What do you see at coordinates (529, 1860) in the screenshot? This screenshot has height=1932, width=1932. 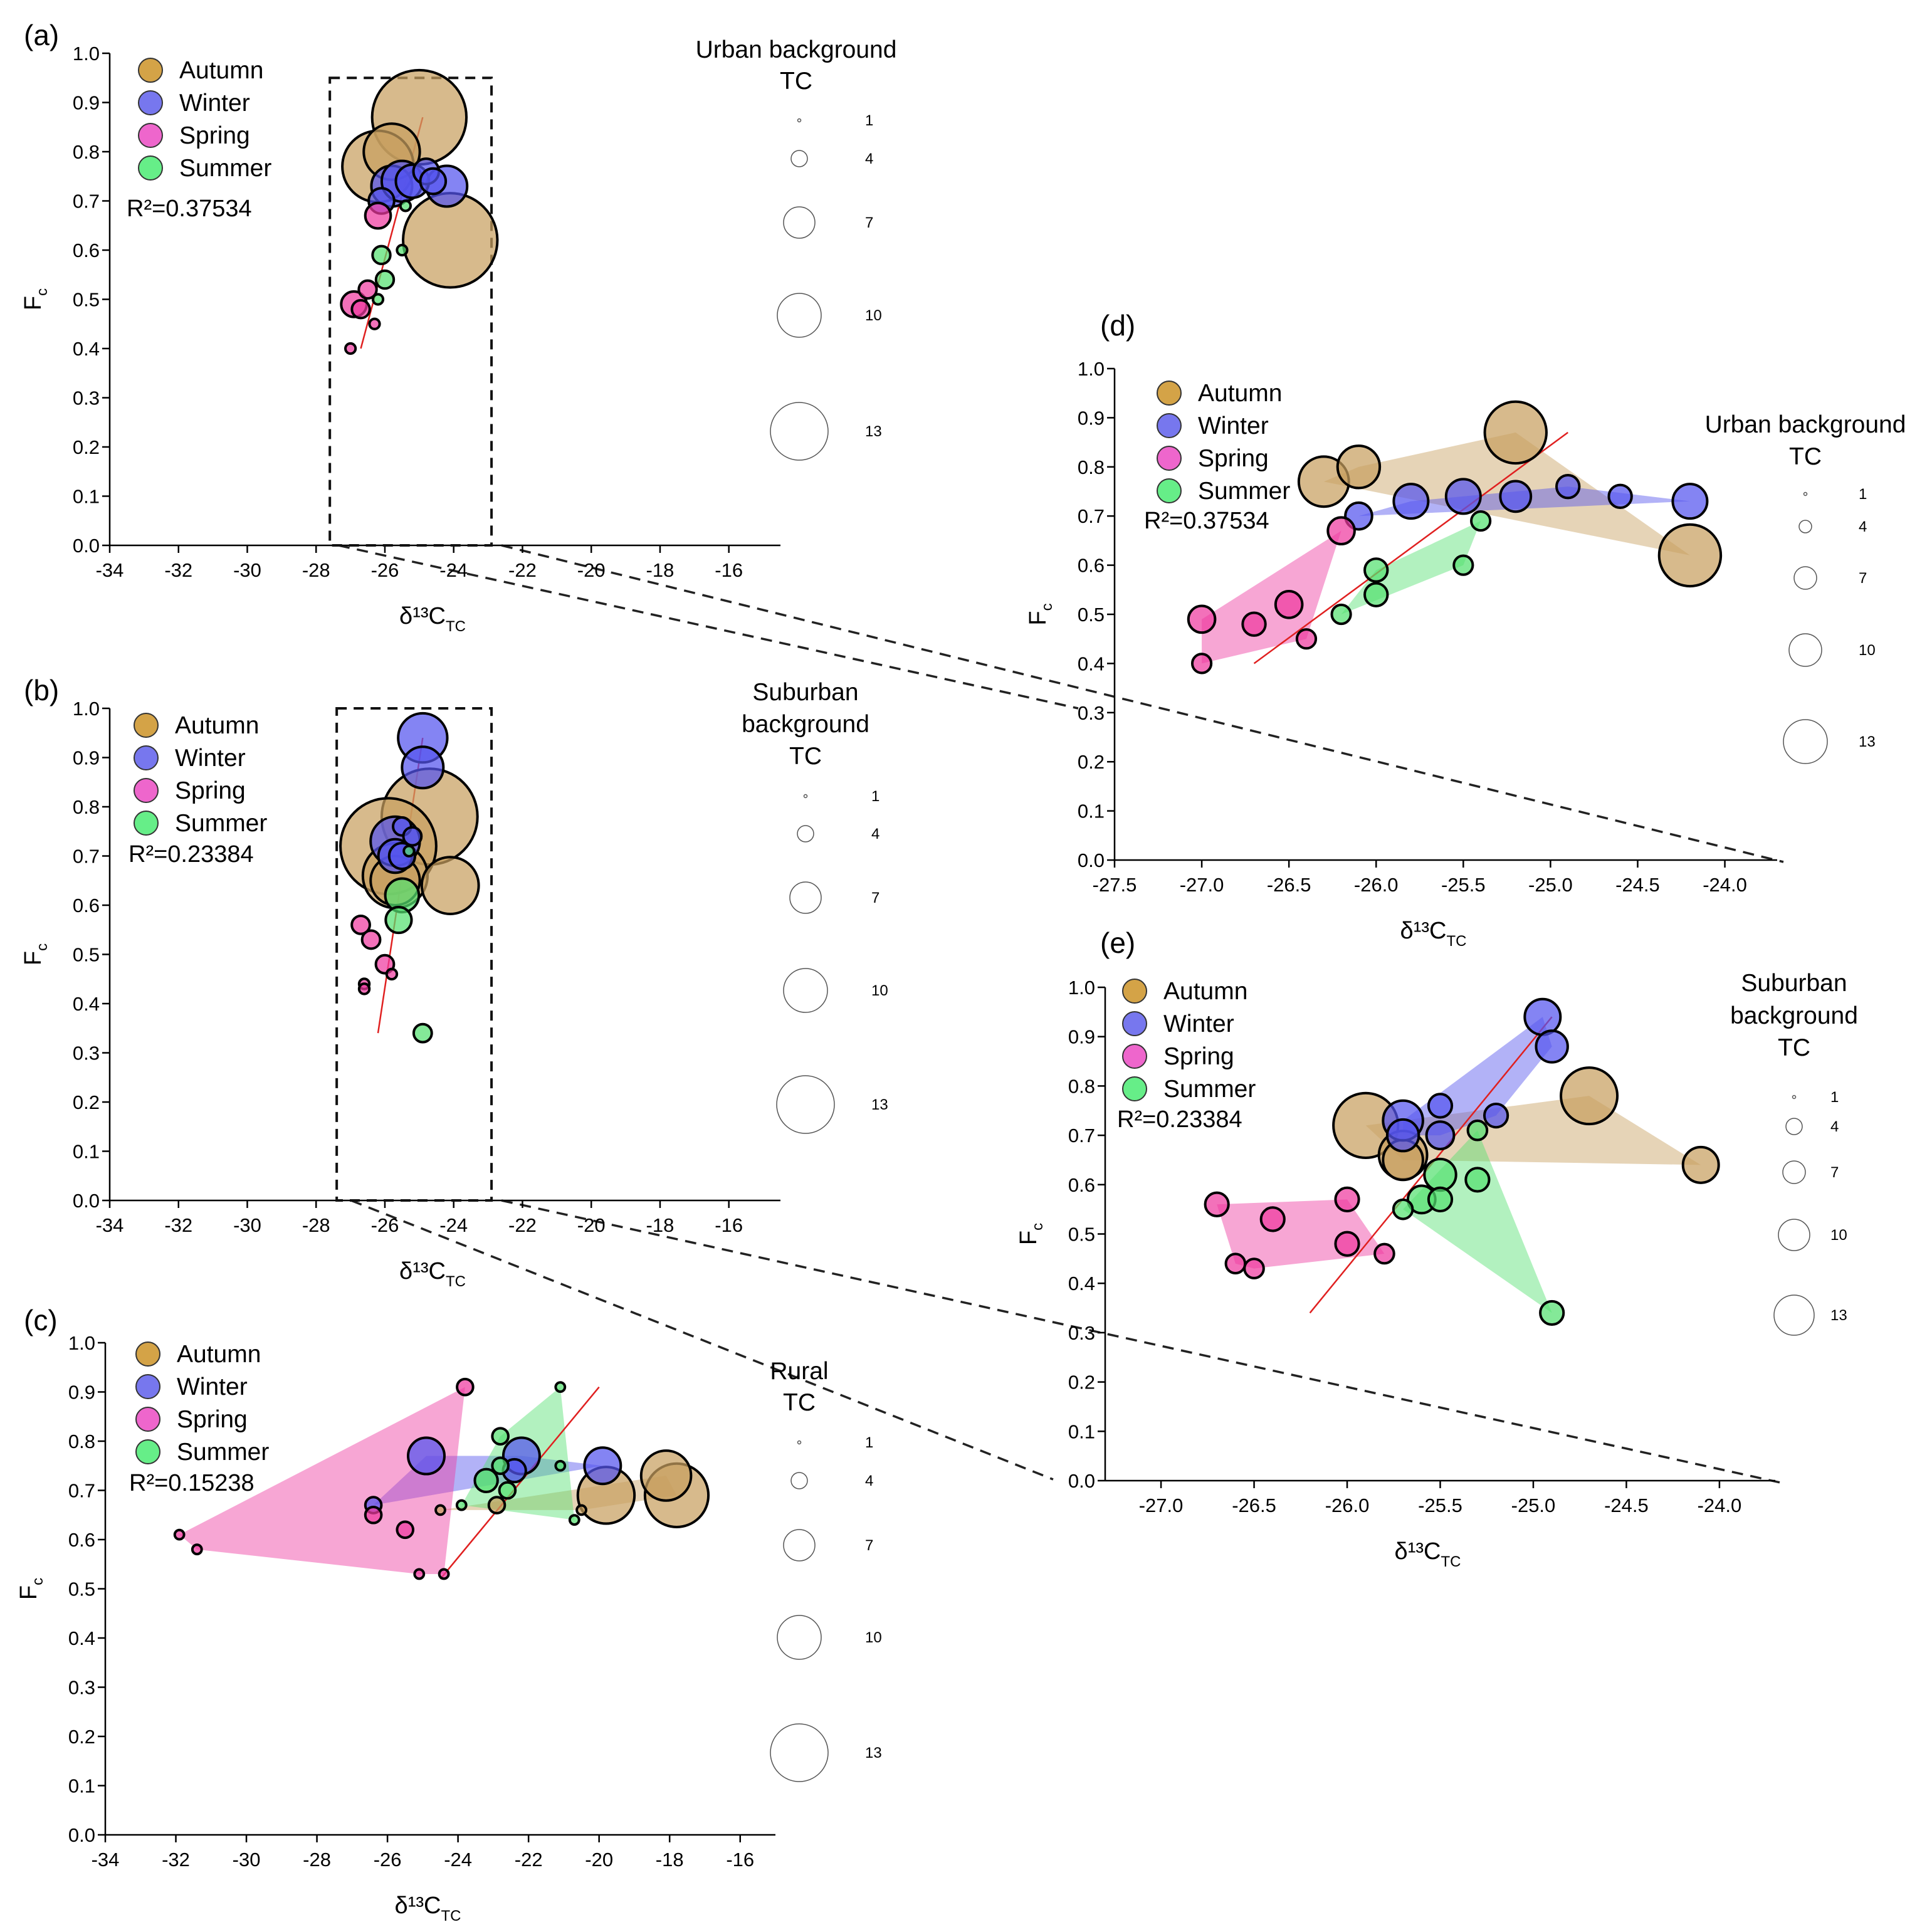 I see `x-tick-label: -22` at bounding box center [529, 1860].